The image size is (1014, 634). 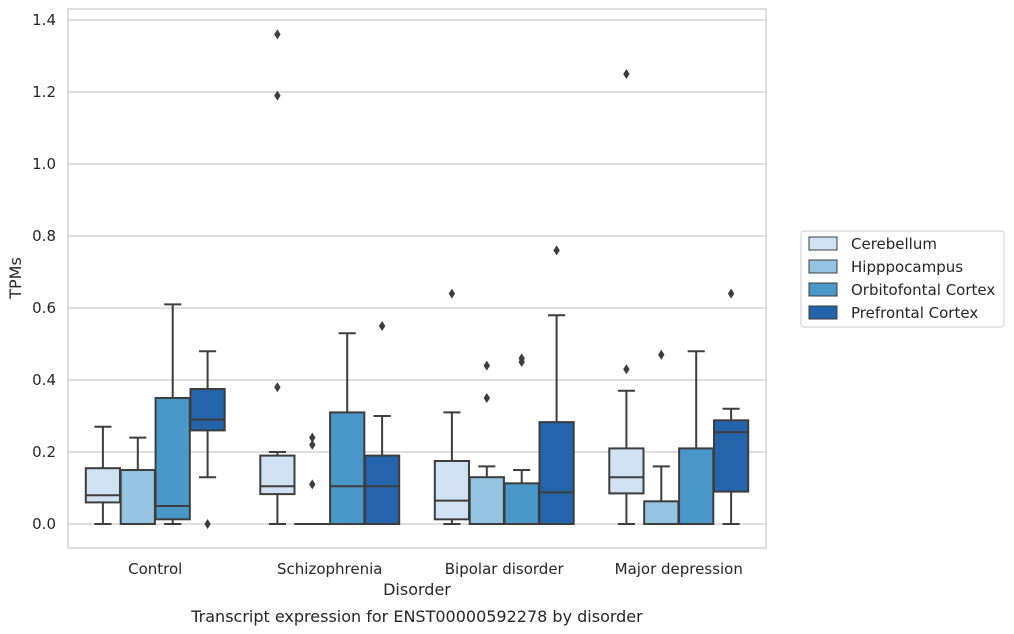 What do you see at coordinates (15, 278) in the screenshot?
I see `y-axis-label: TPMs` at bounding box center [15, 278].